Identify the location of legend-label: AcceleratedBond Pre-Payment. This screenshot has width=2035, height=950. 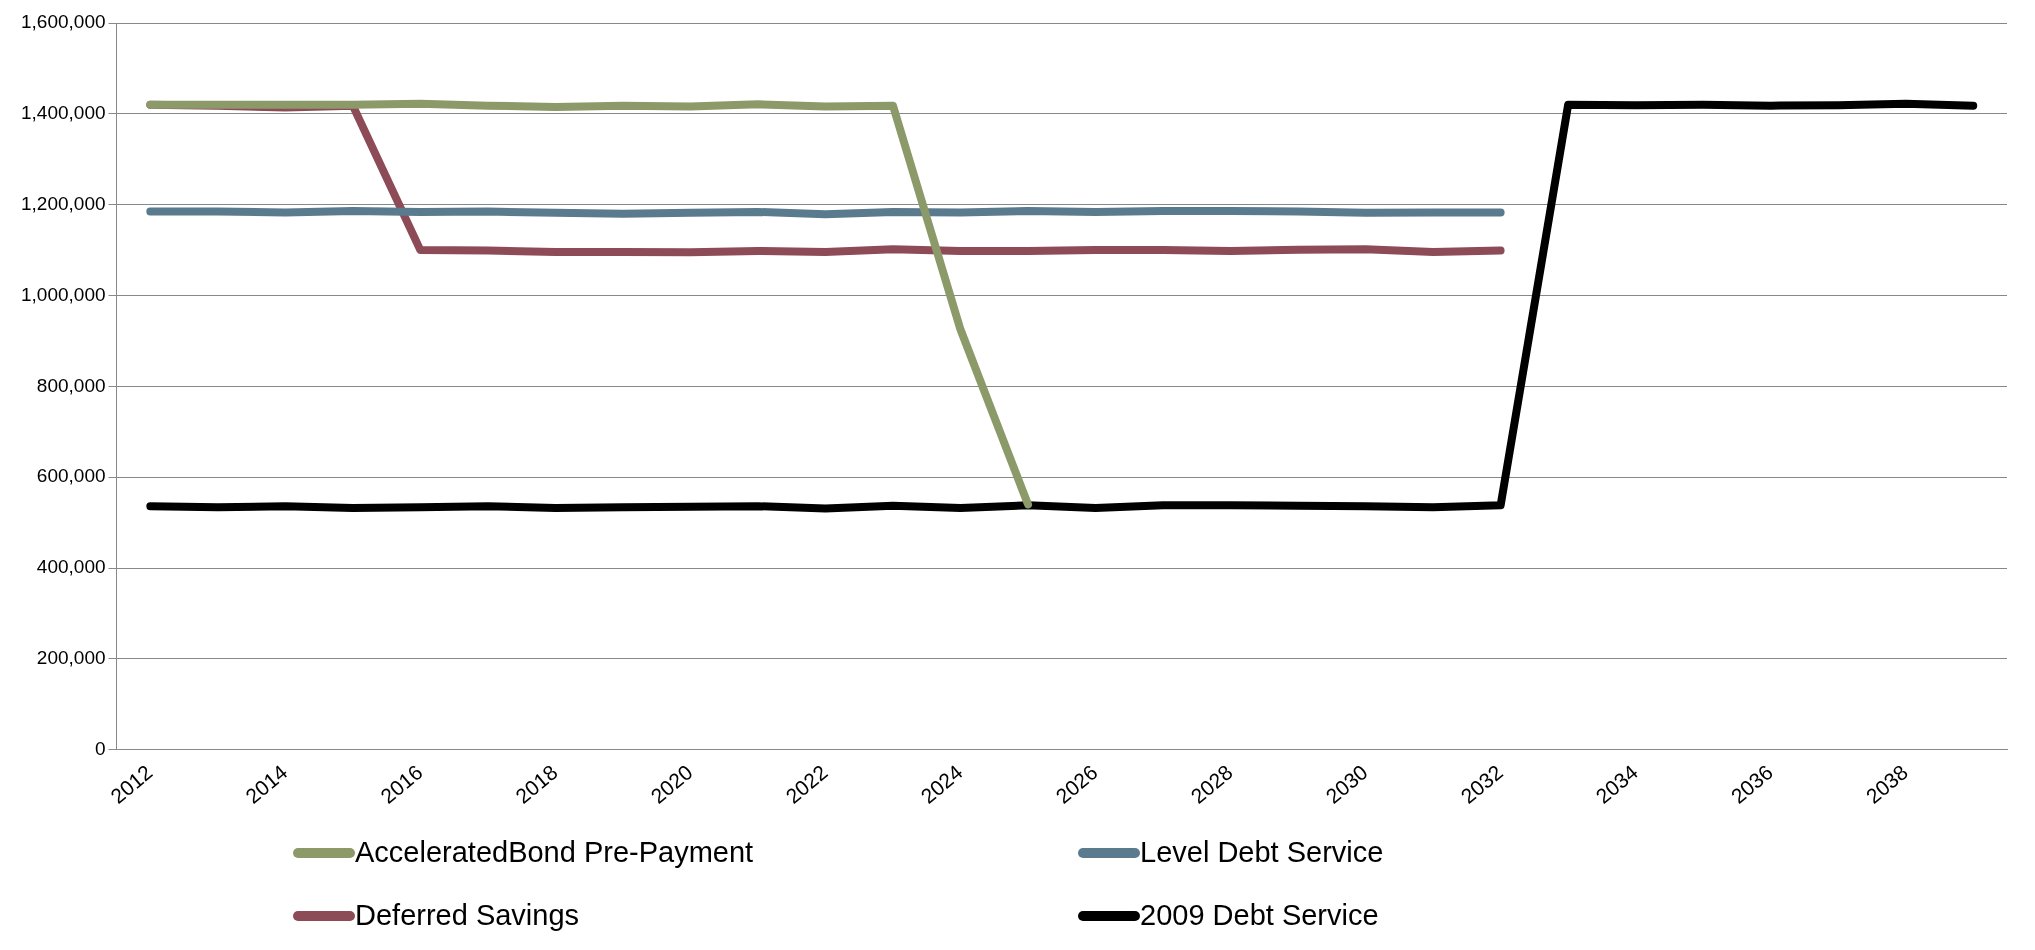
(554, 852).